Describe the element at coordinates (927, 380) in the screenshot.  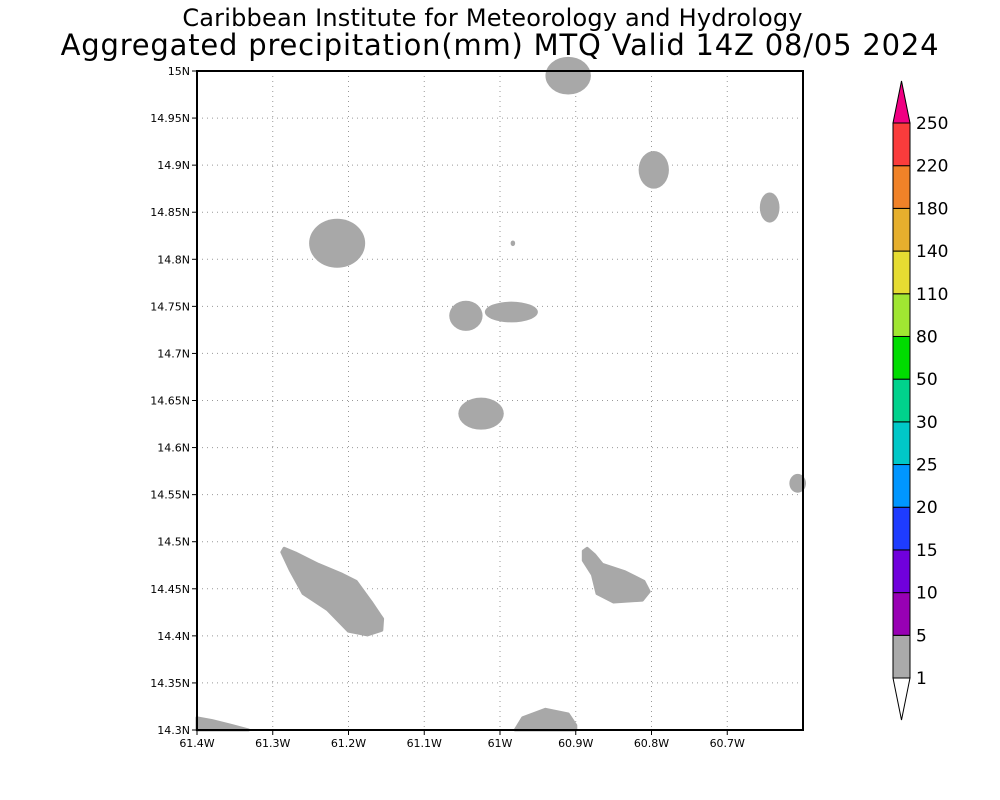
I see `colorbar-label: 50` at that location.